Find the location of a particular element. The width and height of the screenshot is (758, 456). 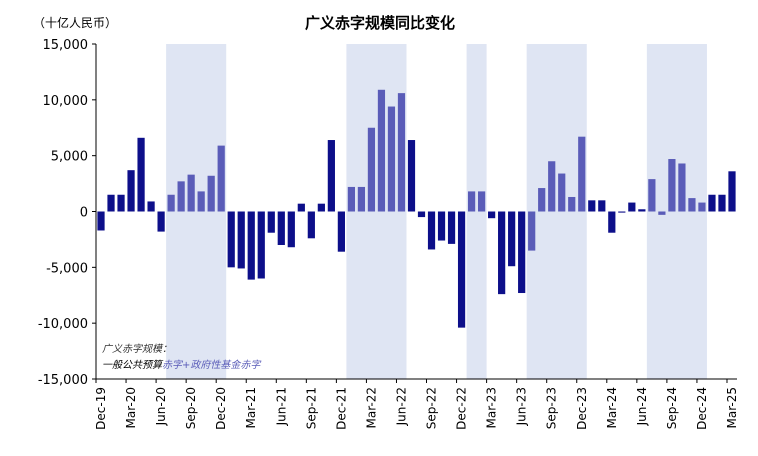

x-tick-label-Sep-20: Sep-20 is located at coordinates (191, 408).